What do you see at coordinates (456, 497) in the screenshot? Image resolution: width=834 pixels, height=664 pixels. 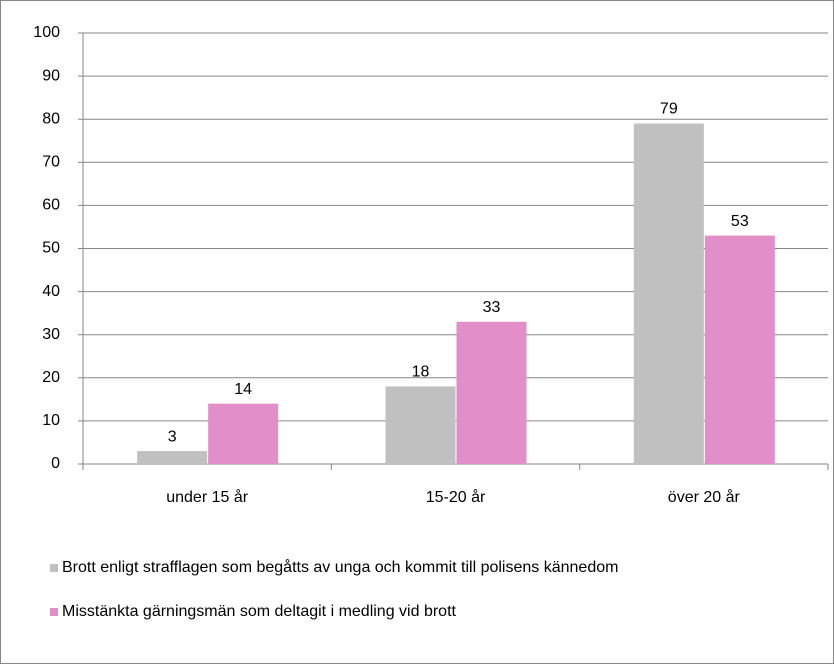 I see `x-tick-label: 15-20 år` at bounding box center [456, 497].